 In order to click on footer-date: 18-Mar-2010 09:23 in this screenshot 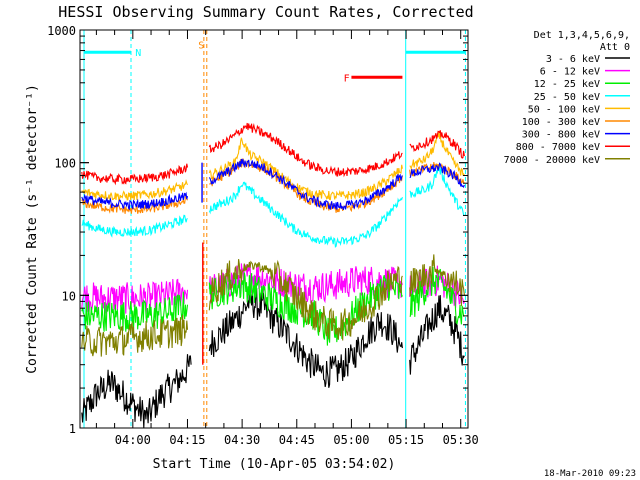, I will do `click(590, 474)`.